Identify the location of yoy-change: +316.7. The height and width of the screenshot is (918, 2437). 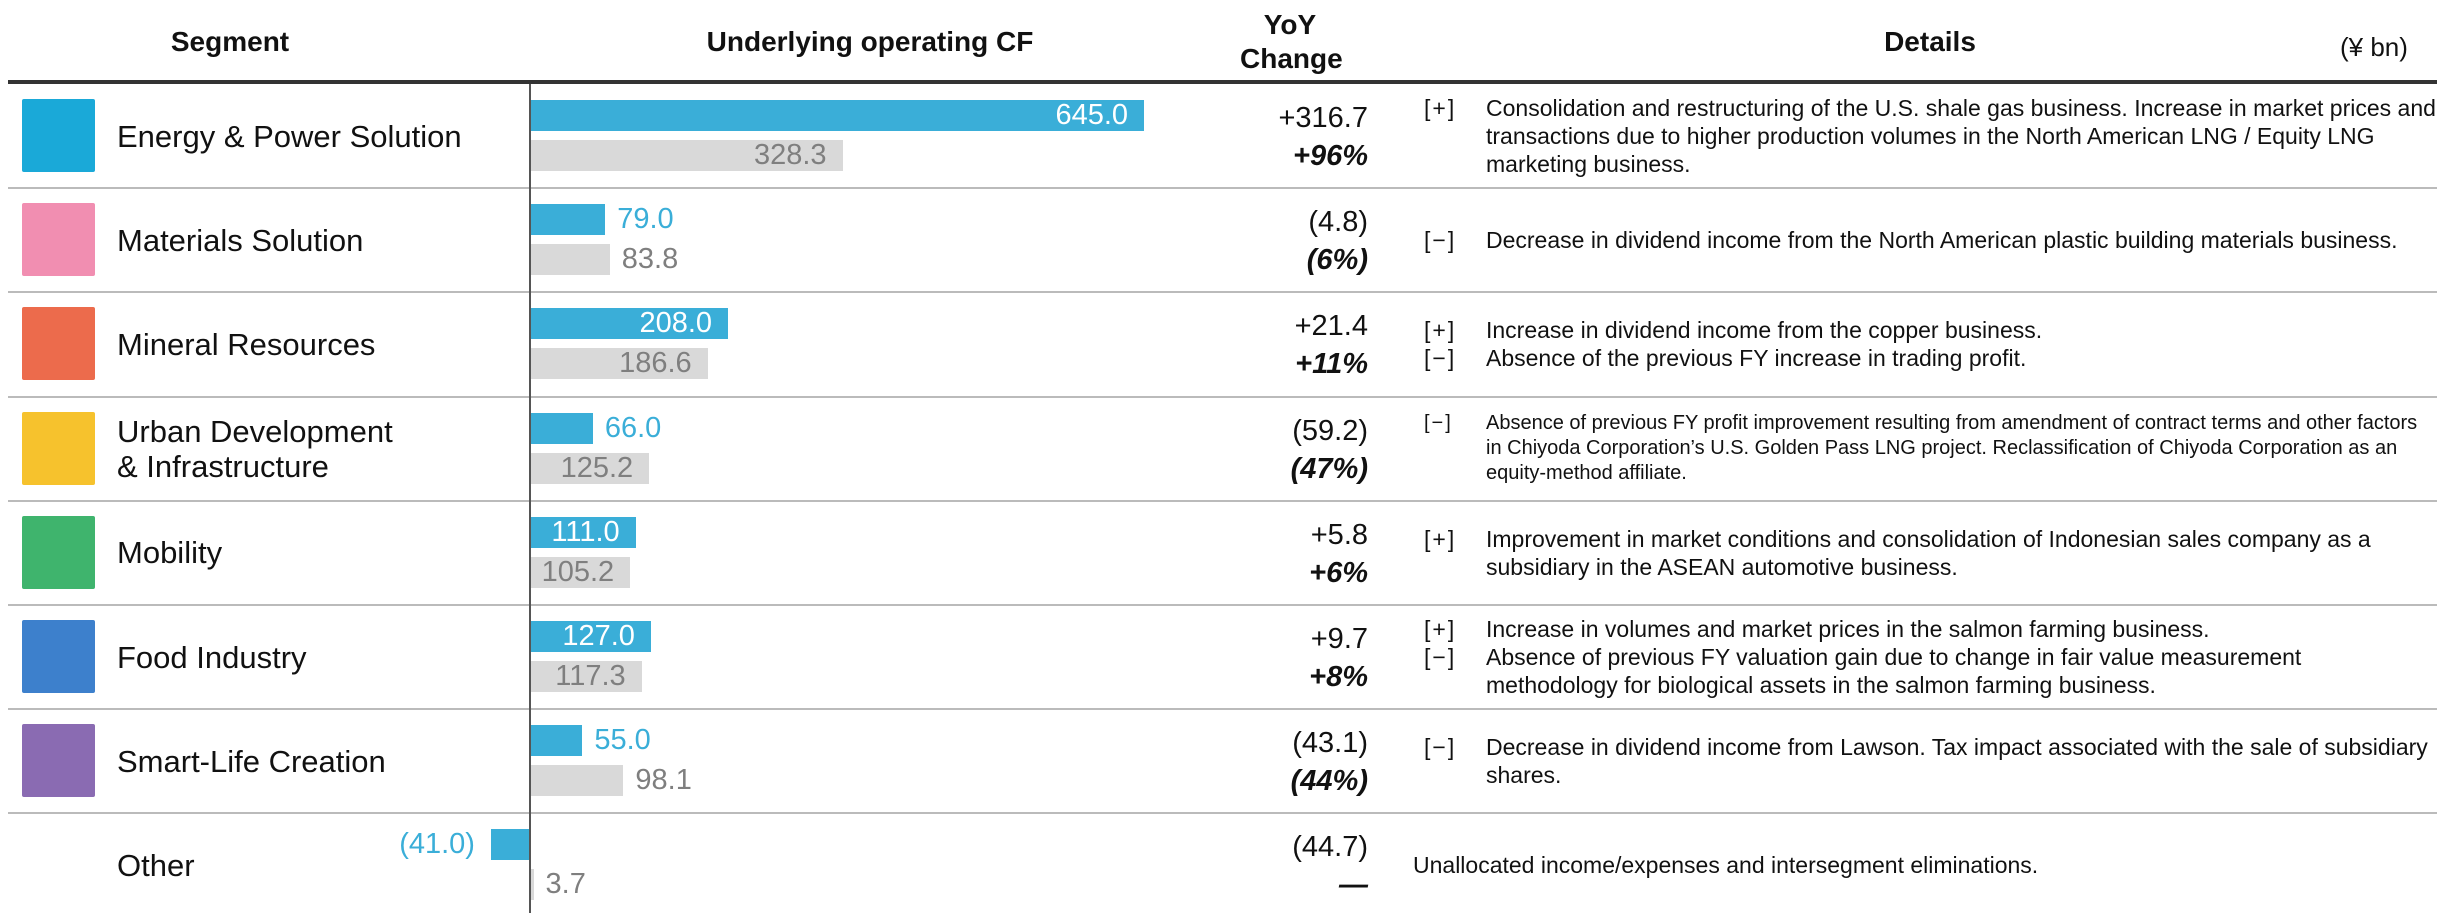
(1323, 118).